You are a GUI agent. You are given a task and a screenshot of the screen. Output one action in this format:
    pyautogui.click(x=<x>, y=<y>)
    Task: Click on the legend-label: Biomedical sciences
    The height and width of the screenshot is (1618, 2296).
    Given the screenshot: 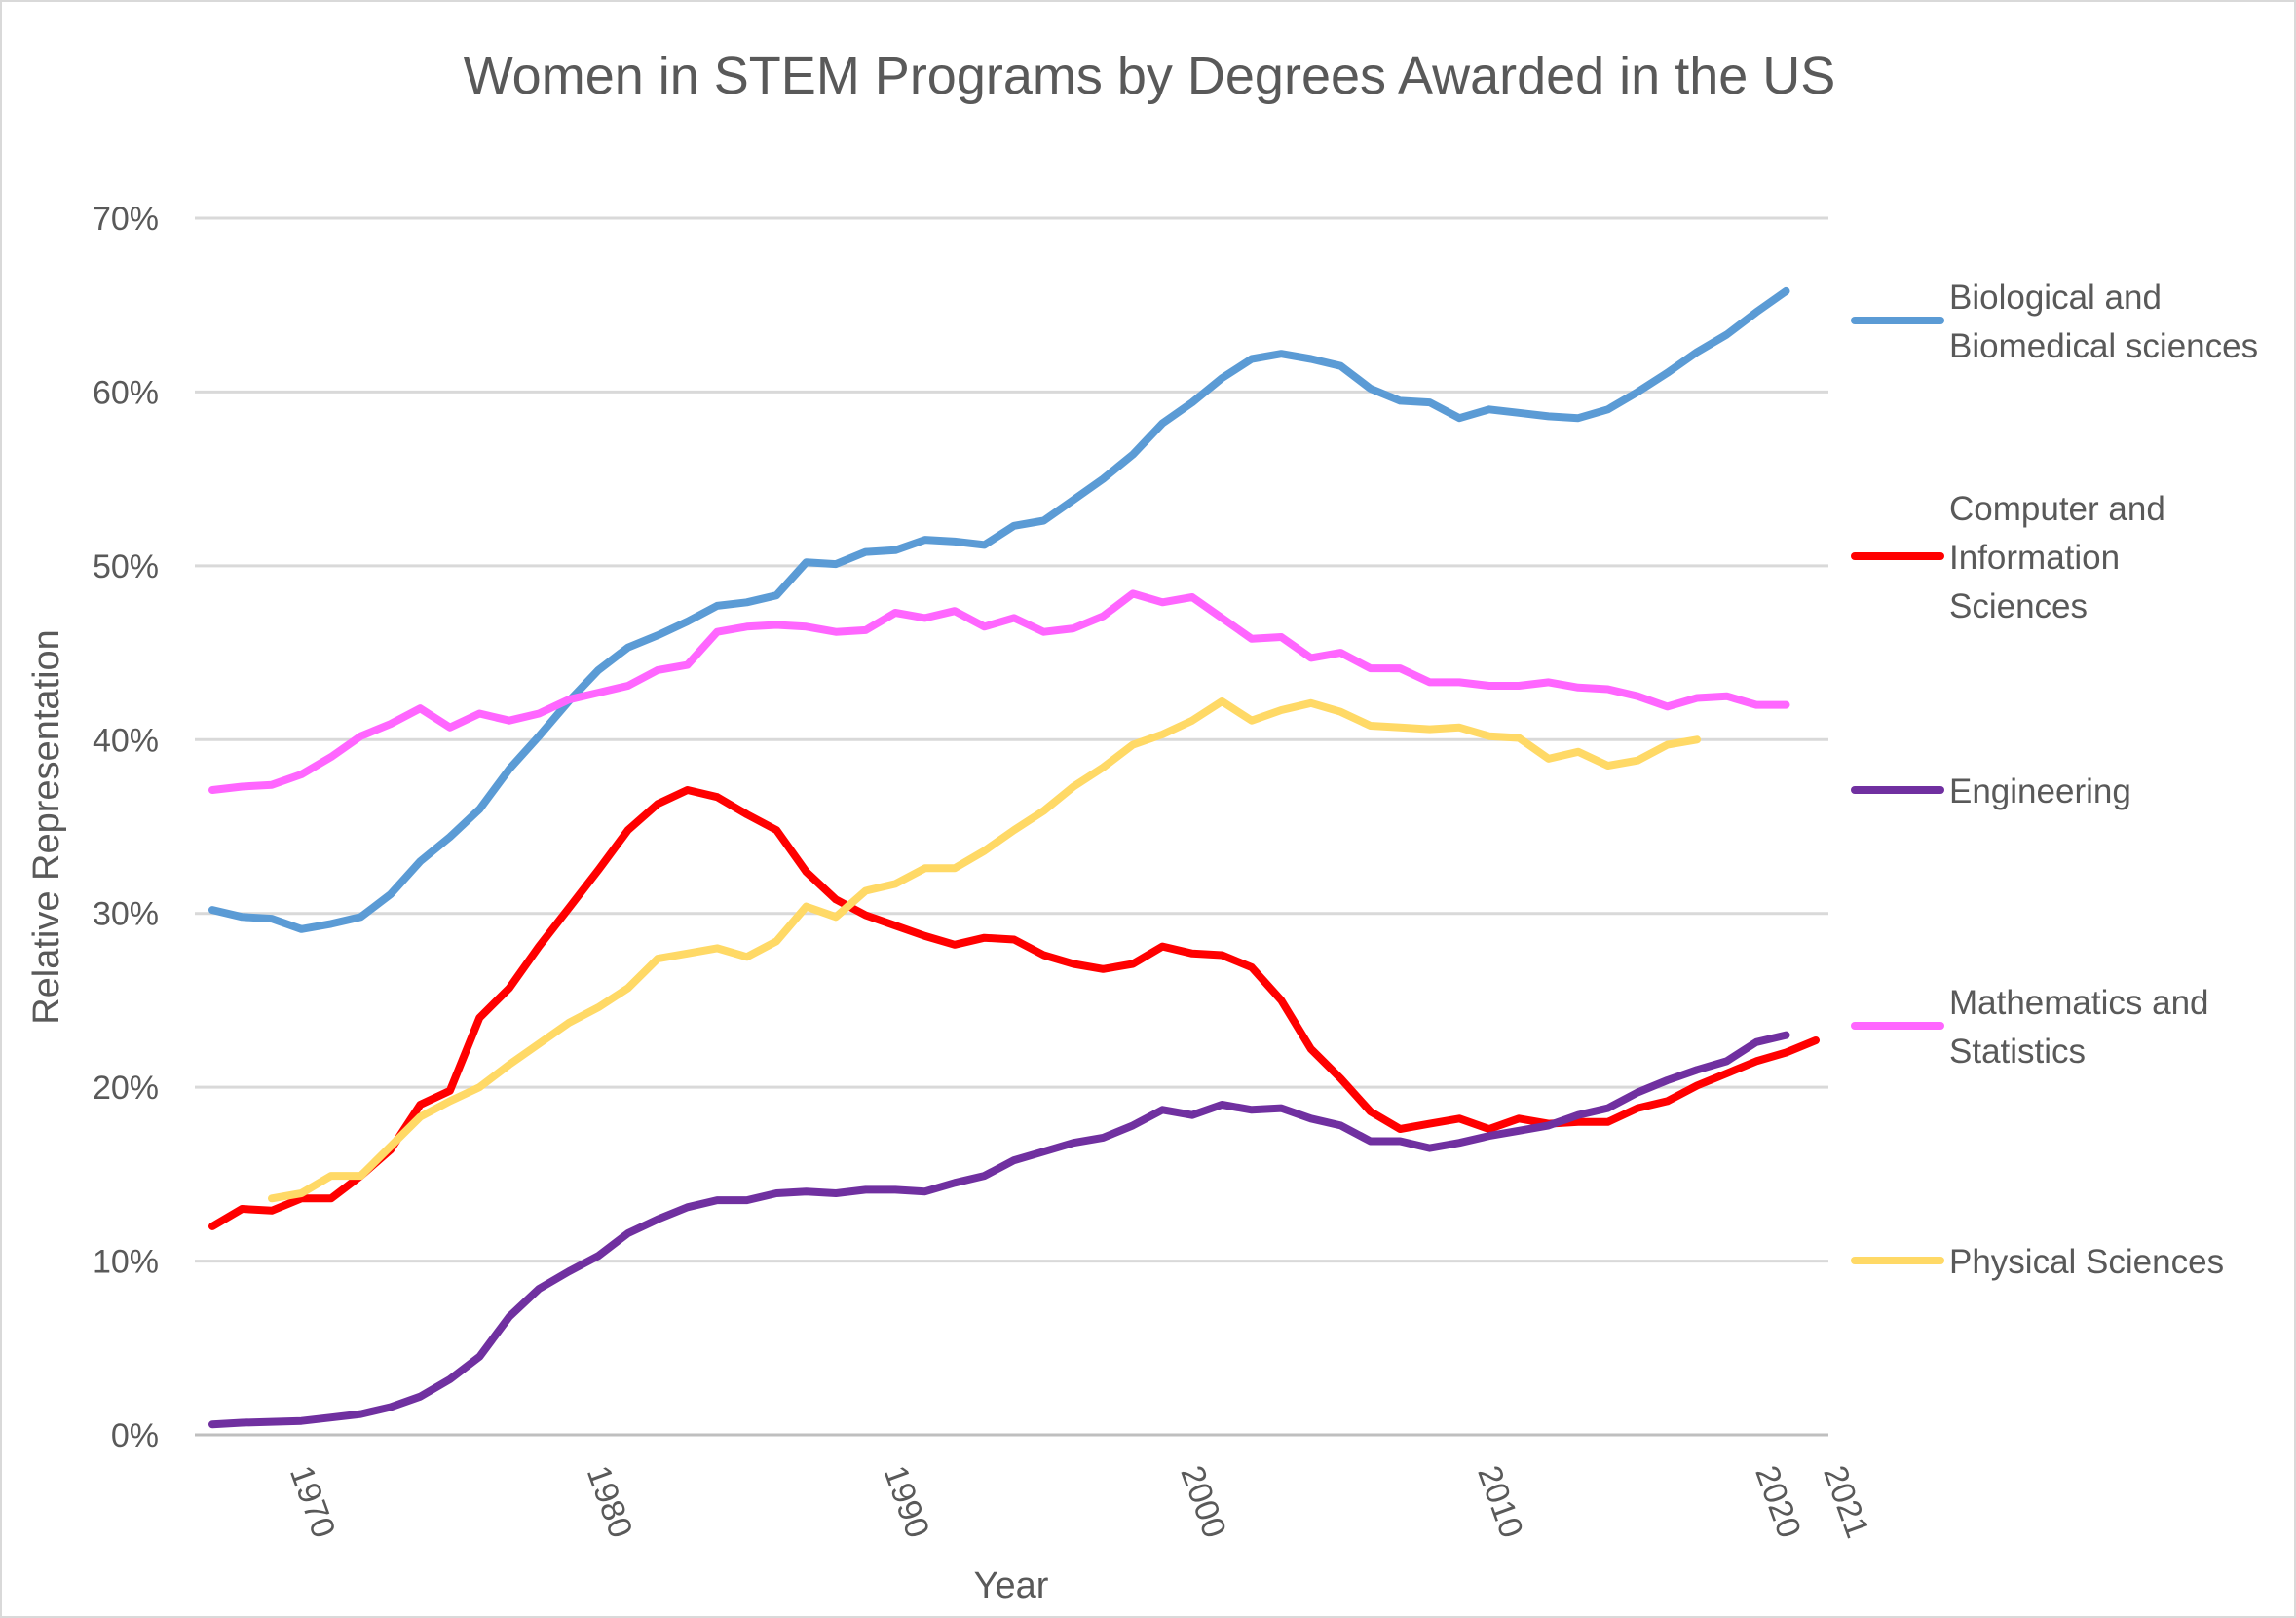 What is the action you would take?
    pyautogui.click(x=2103, y=346)
    